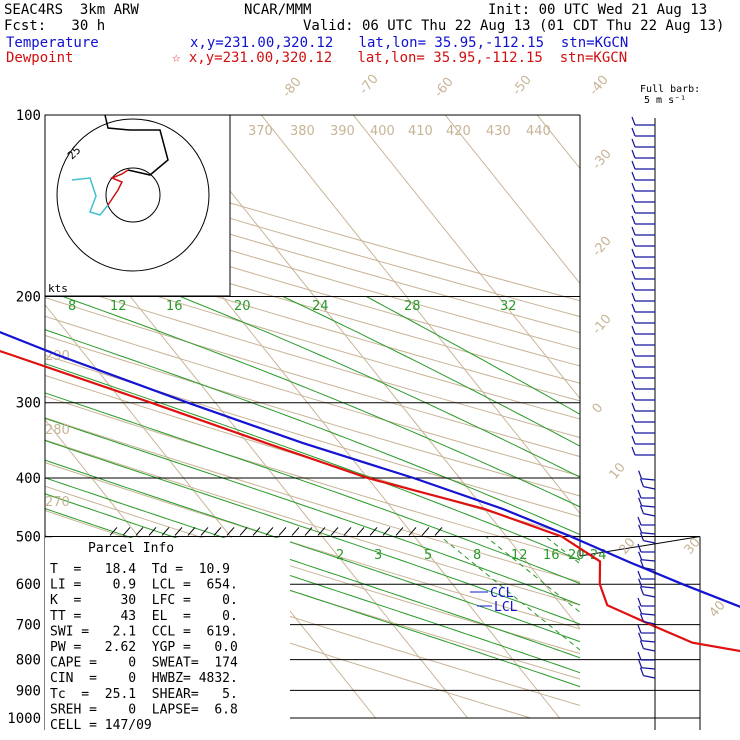 Image resolution: width=740 pixels, height=740 pixels. Describe the element at coordinates (72, 306) in the screenshot. I see `wetbulb-label-8: 8` at that location.